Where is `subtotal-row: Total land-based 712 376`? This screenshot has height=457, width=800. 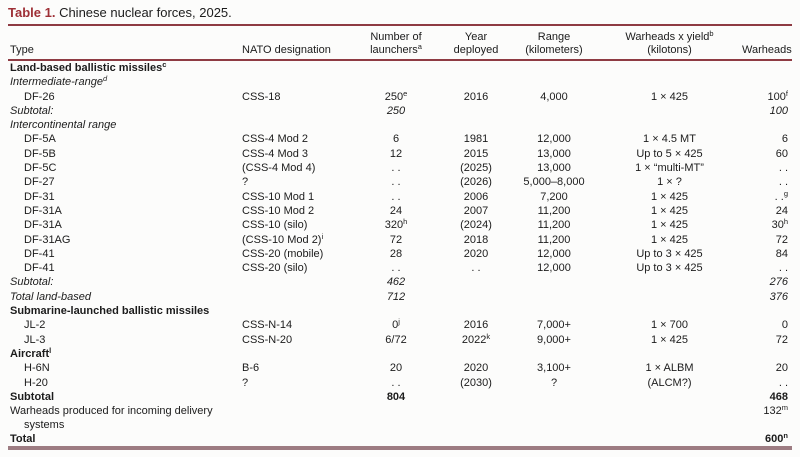 subtotal-row: Total land-based 712 376 is located at coordinates (400, 297).